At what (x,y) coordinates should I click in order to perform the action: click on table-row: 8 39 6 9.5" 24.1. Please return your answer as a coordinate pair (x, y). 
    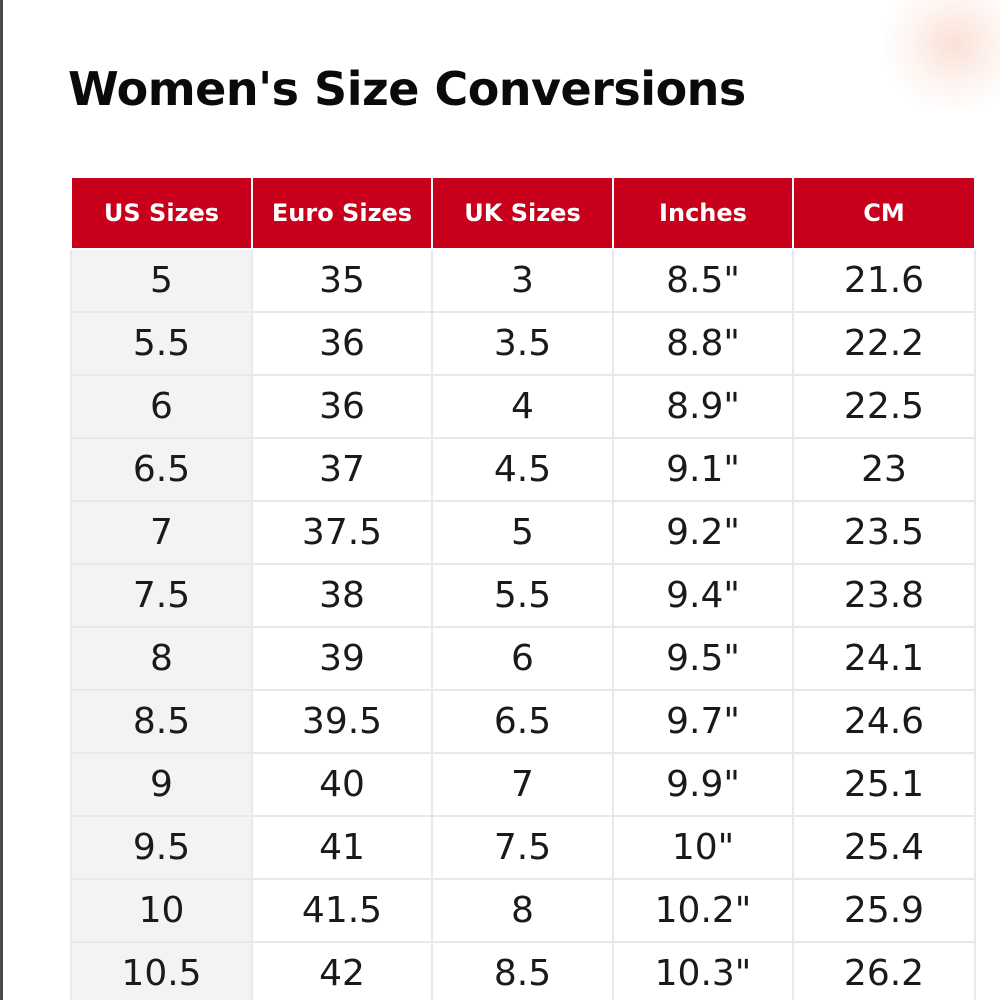
    Looking at the image, I should click on (523, 658).